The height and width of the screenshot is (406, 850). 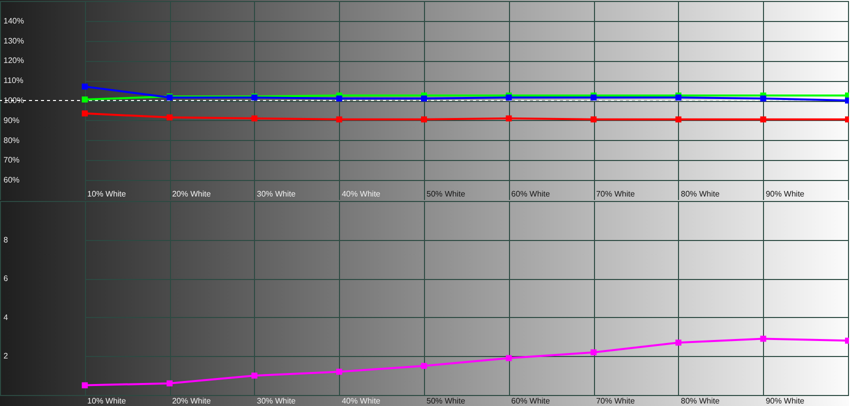 I want to click on y-tick-label: 140%, so click(x=14, y=21).